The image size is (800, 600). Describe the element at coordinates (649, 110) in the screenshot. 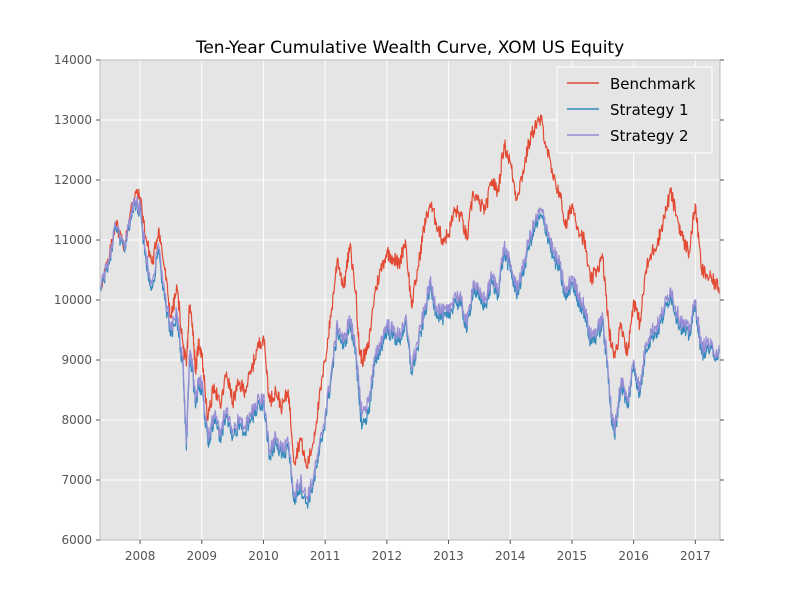

I see `legend-label: Strategy 1` at that location.